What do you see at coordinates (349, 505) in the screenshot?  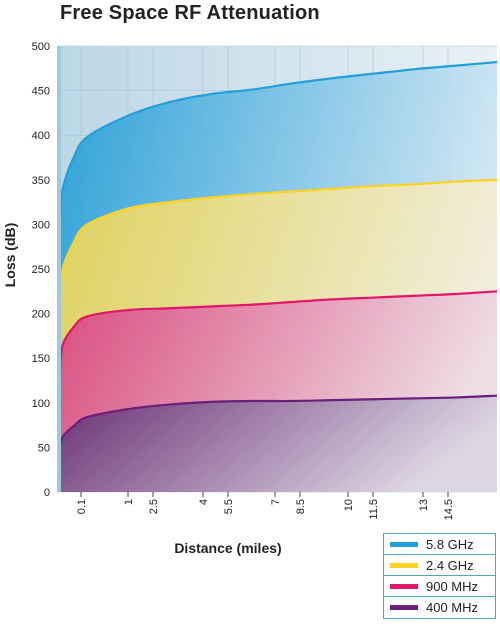 I see `x-tick-label: 10` at bounding box center [349, 505].